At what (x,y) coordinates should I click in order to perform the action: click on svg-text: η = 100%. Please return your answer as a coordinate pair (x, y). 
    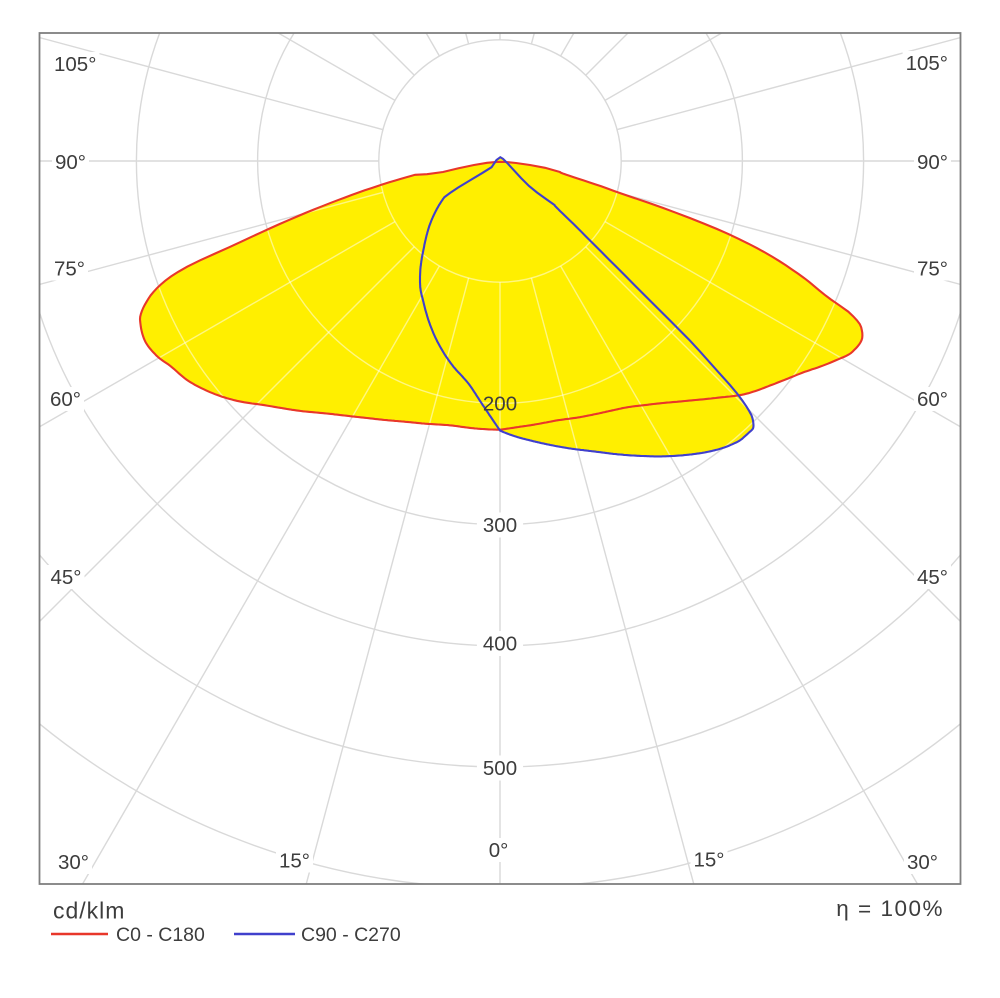
    Looking at the image, I should click on (890, 908).